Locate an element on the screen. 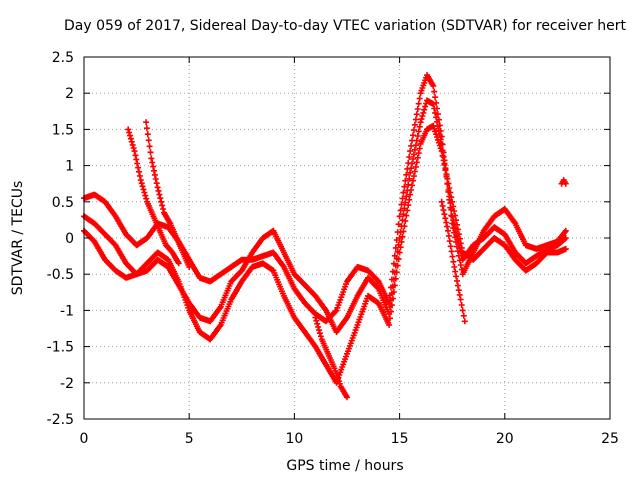  y-tick-label: 2.5 is located at coordinates (63, 58).